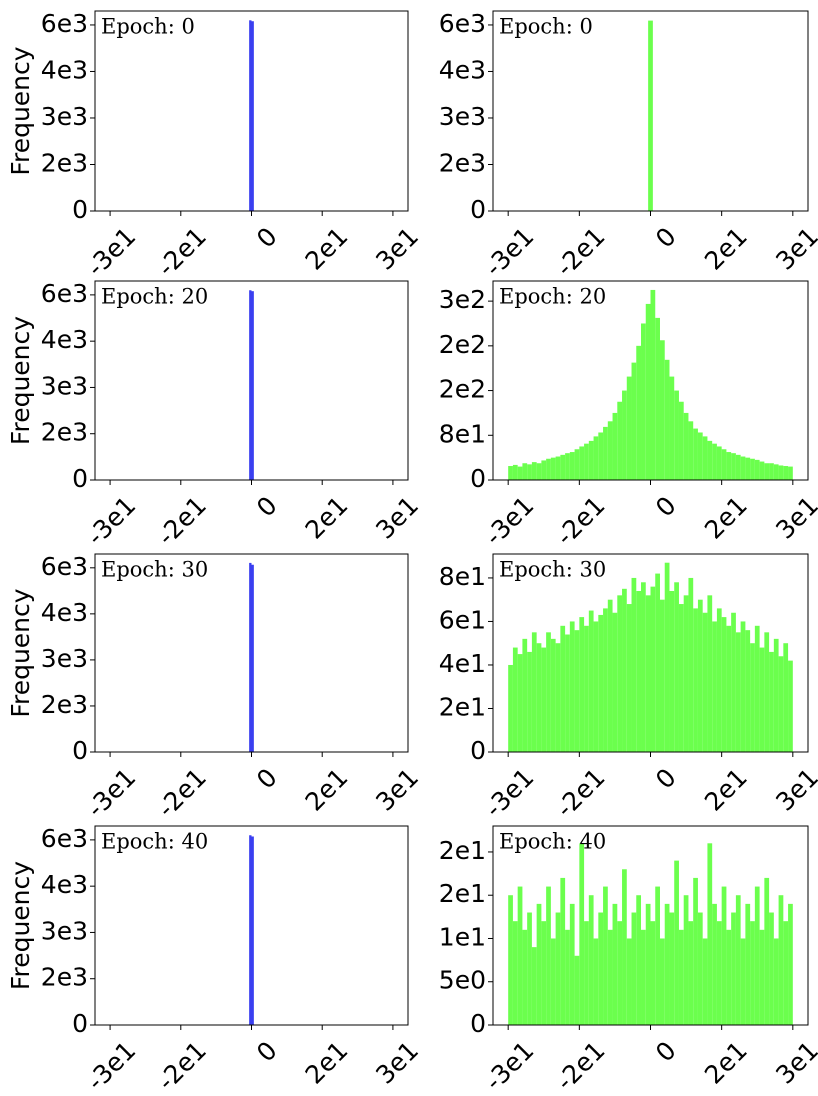  What do you see at coordinates (397, 790) in the screenshot?
I see `x-tick-label: 3e1` at bounding box center [397, 790].